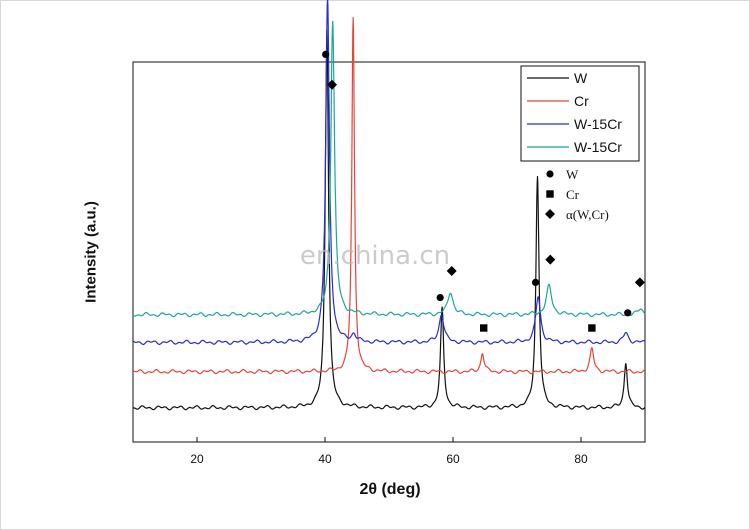 Image resolution: width=750 pixels, height=530 pixels. What do you see at coordinates (197, 459) in the screenshot?
I see `x-tick-label: 20` at bounding box center [197, 459].